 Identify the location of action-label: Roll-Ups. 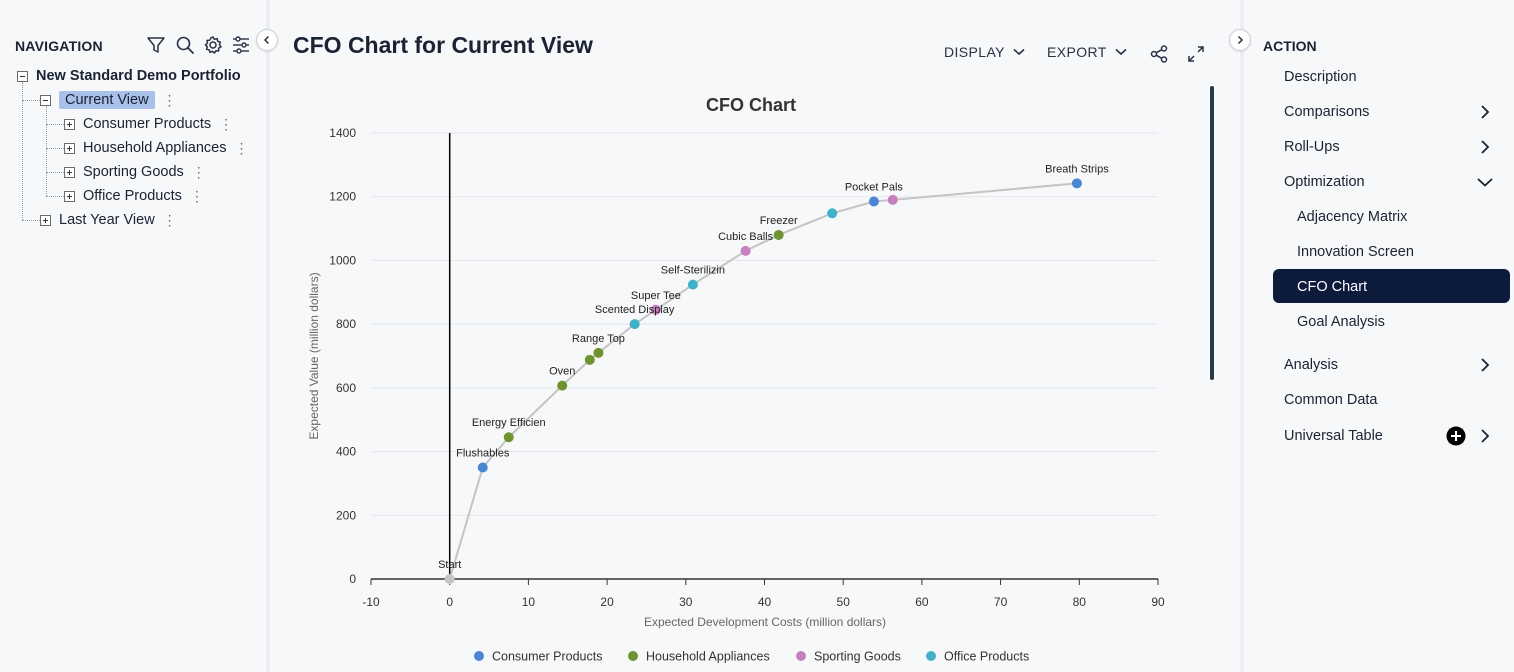
(1312, 147).